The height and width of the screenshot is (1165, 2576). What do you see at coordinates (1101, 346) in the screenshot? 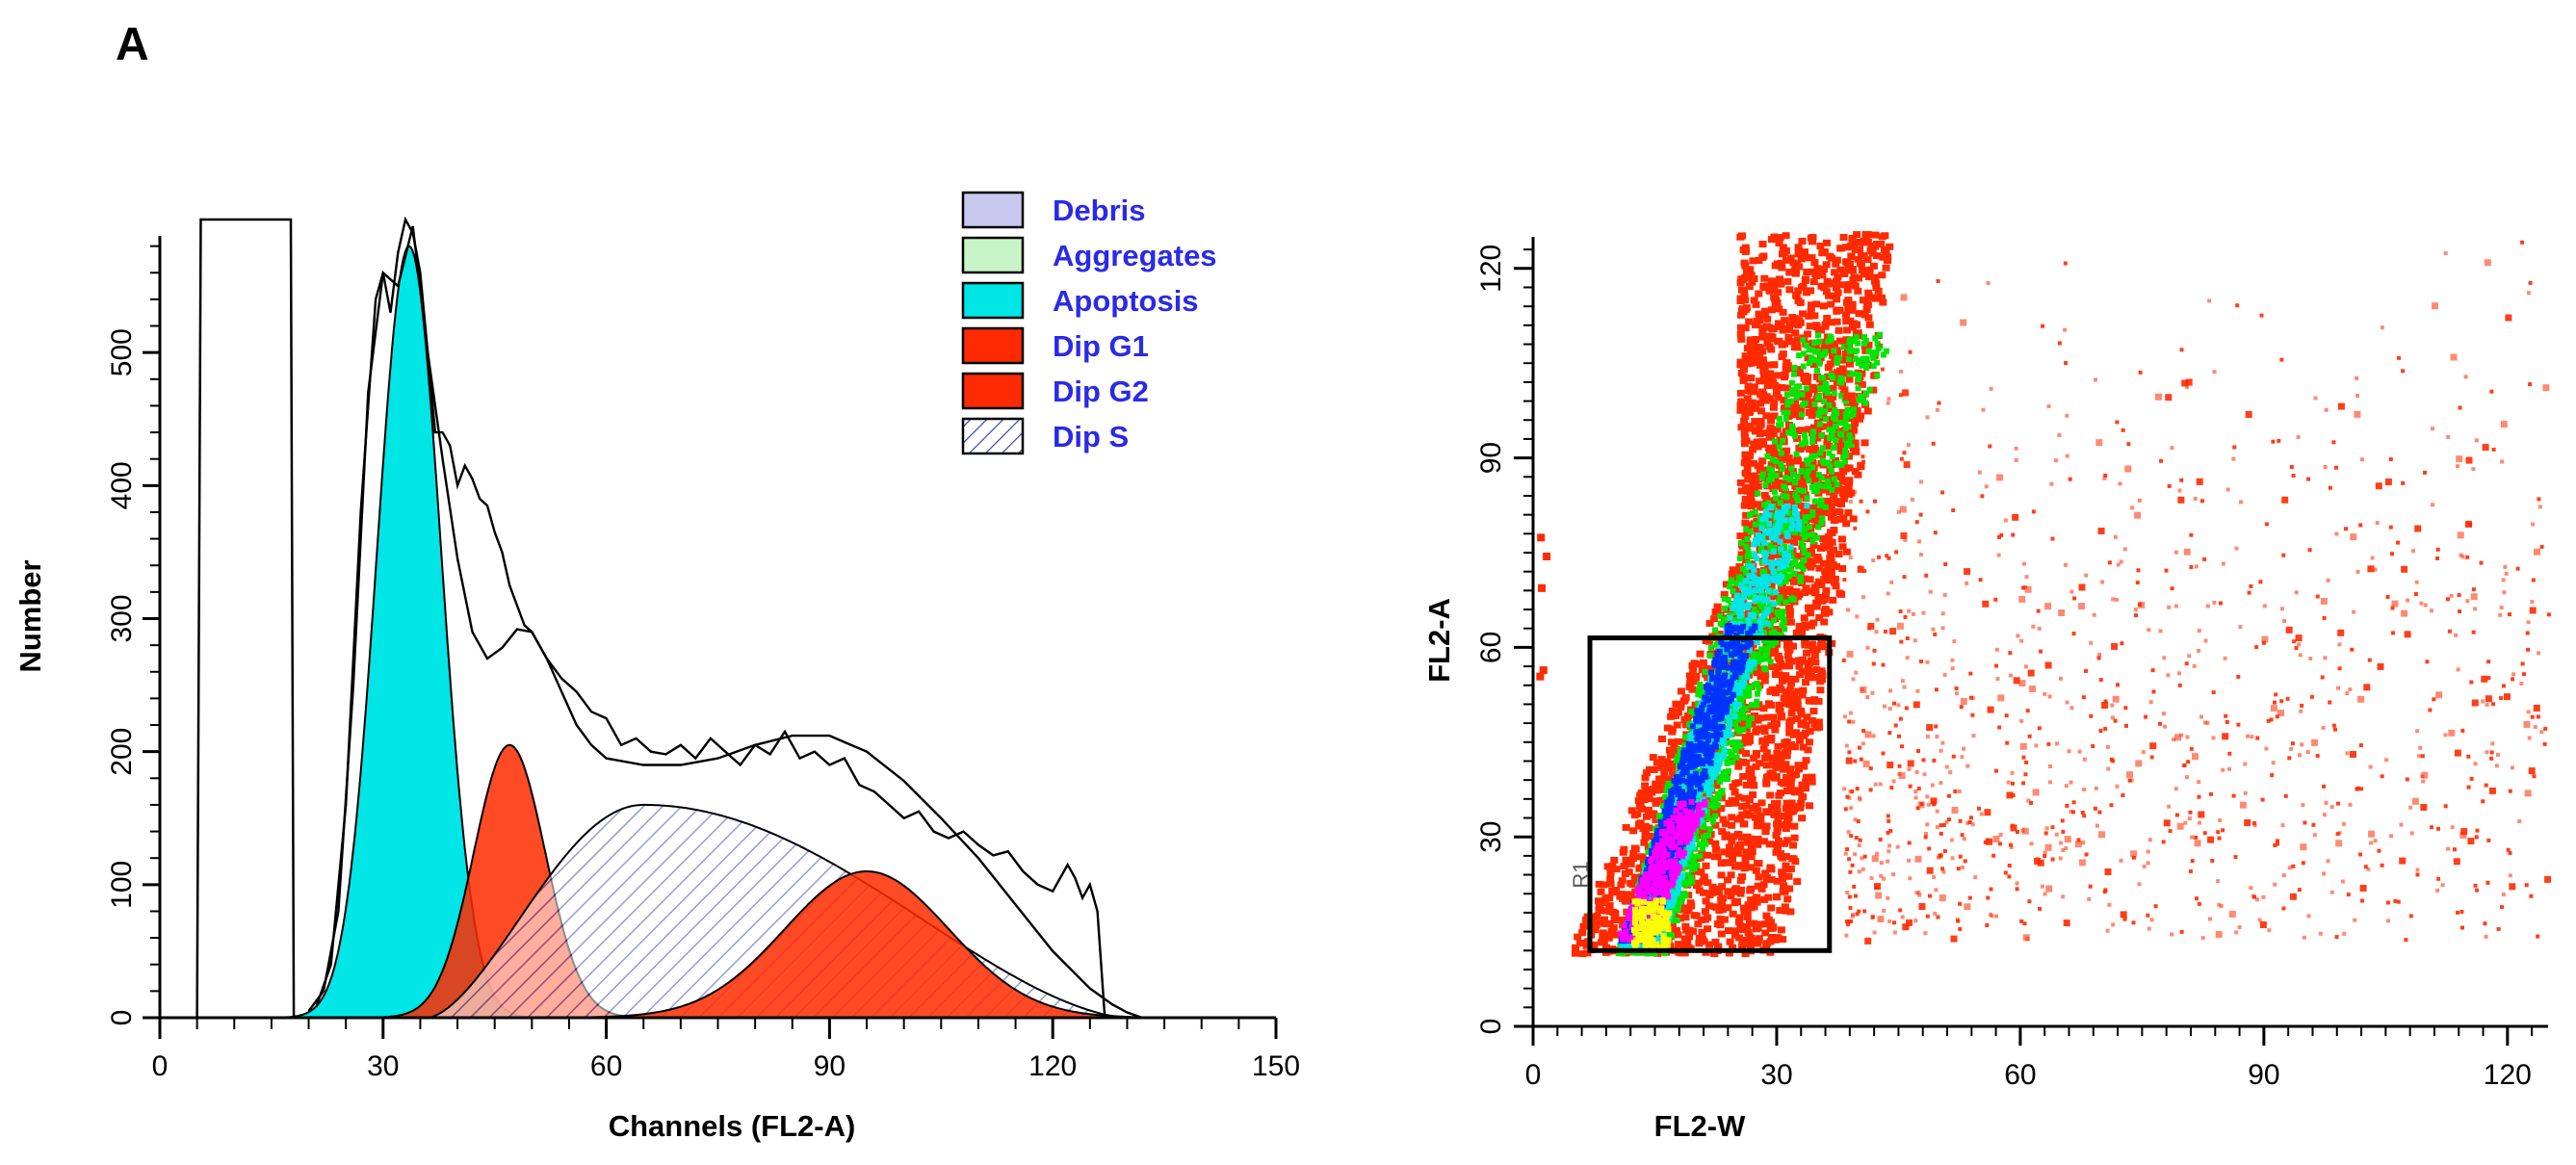
I see `legend-label: Dip G1` at bounding box center [1101, 346].